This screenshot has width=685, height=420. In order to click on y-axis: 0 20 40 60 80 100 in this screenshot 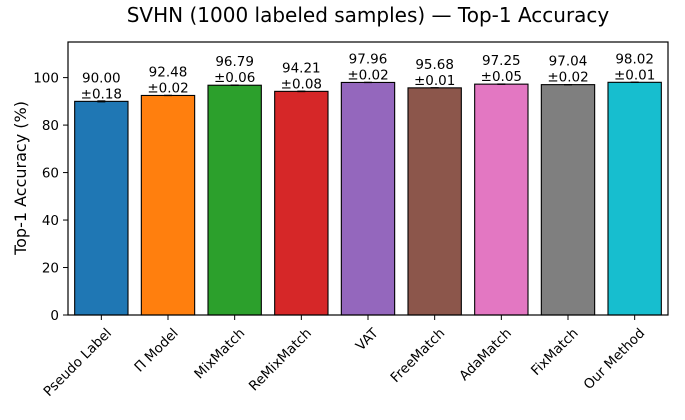, I will do `click(50, 197)`.